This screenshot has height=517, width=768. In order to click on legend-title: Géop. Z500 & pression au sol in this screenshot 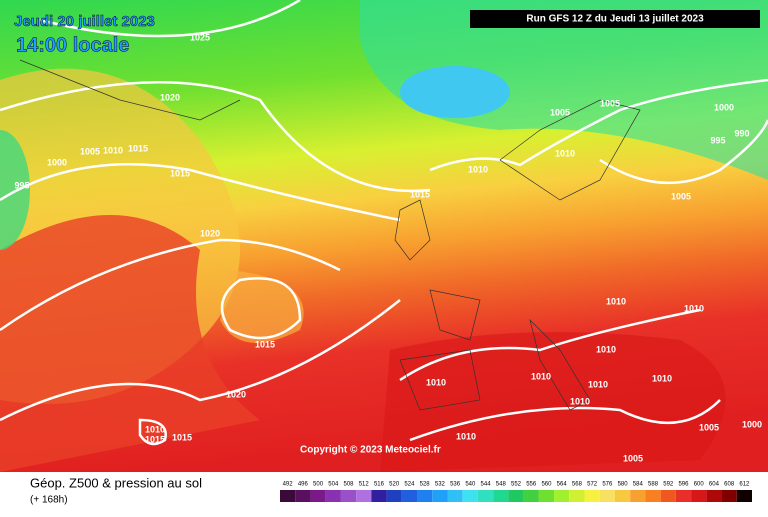, I will do `click(116, 482)`.